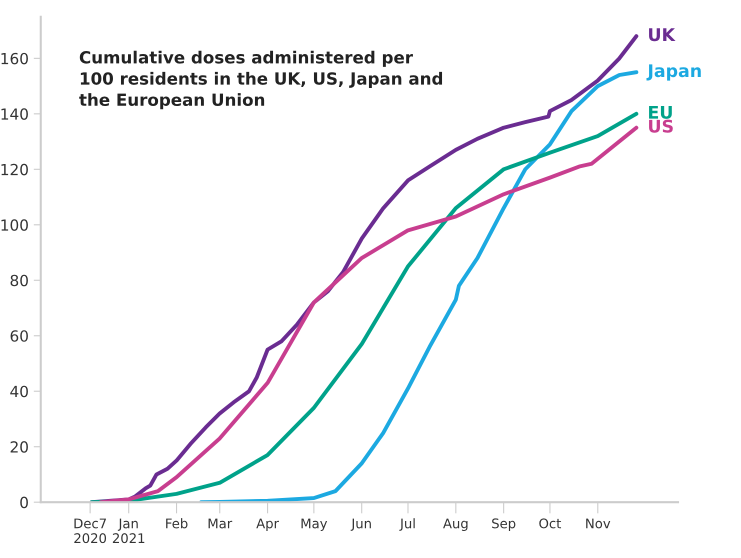 The image size is (741, 558). Describe the element at coordinates (267, 524) in the screenshot. I see `x-tick-label: Apr` at that location.